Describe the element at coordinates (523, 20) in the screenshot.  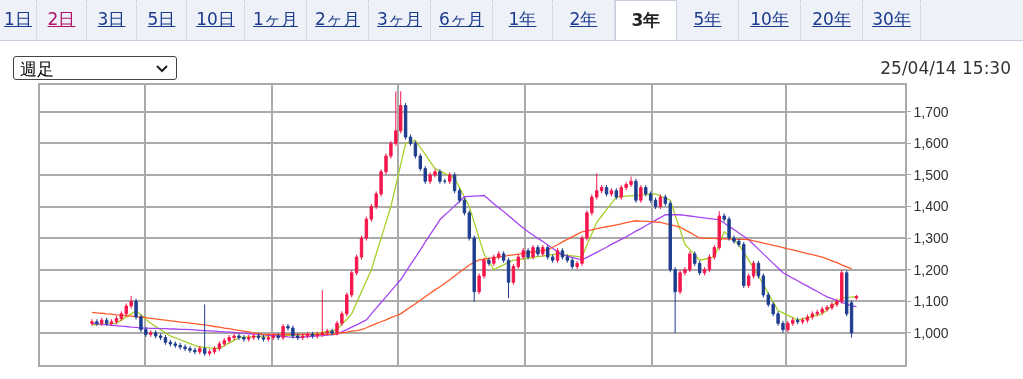
I see `text: 1年` at that location.